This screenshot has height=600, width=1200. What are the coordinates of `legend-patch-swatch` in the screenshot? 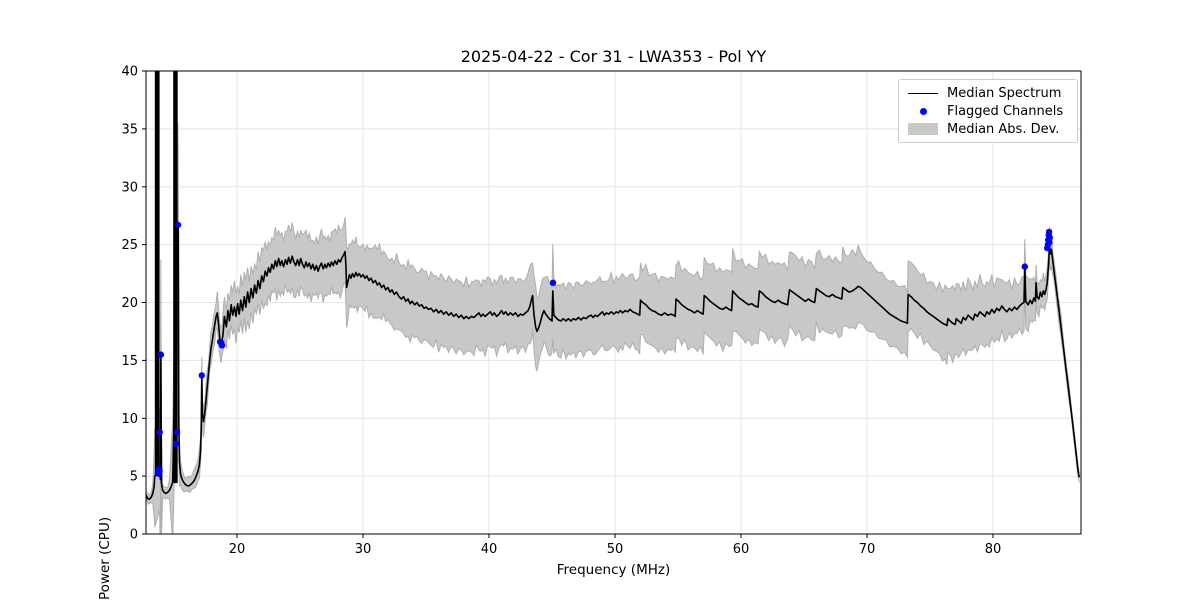 It's located at (923, 129).